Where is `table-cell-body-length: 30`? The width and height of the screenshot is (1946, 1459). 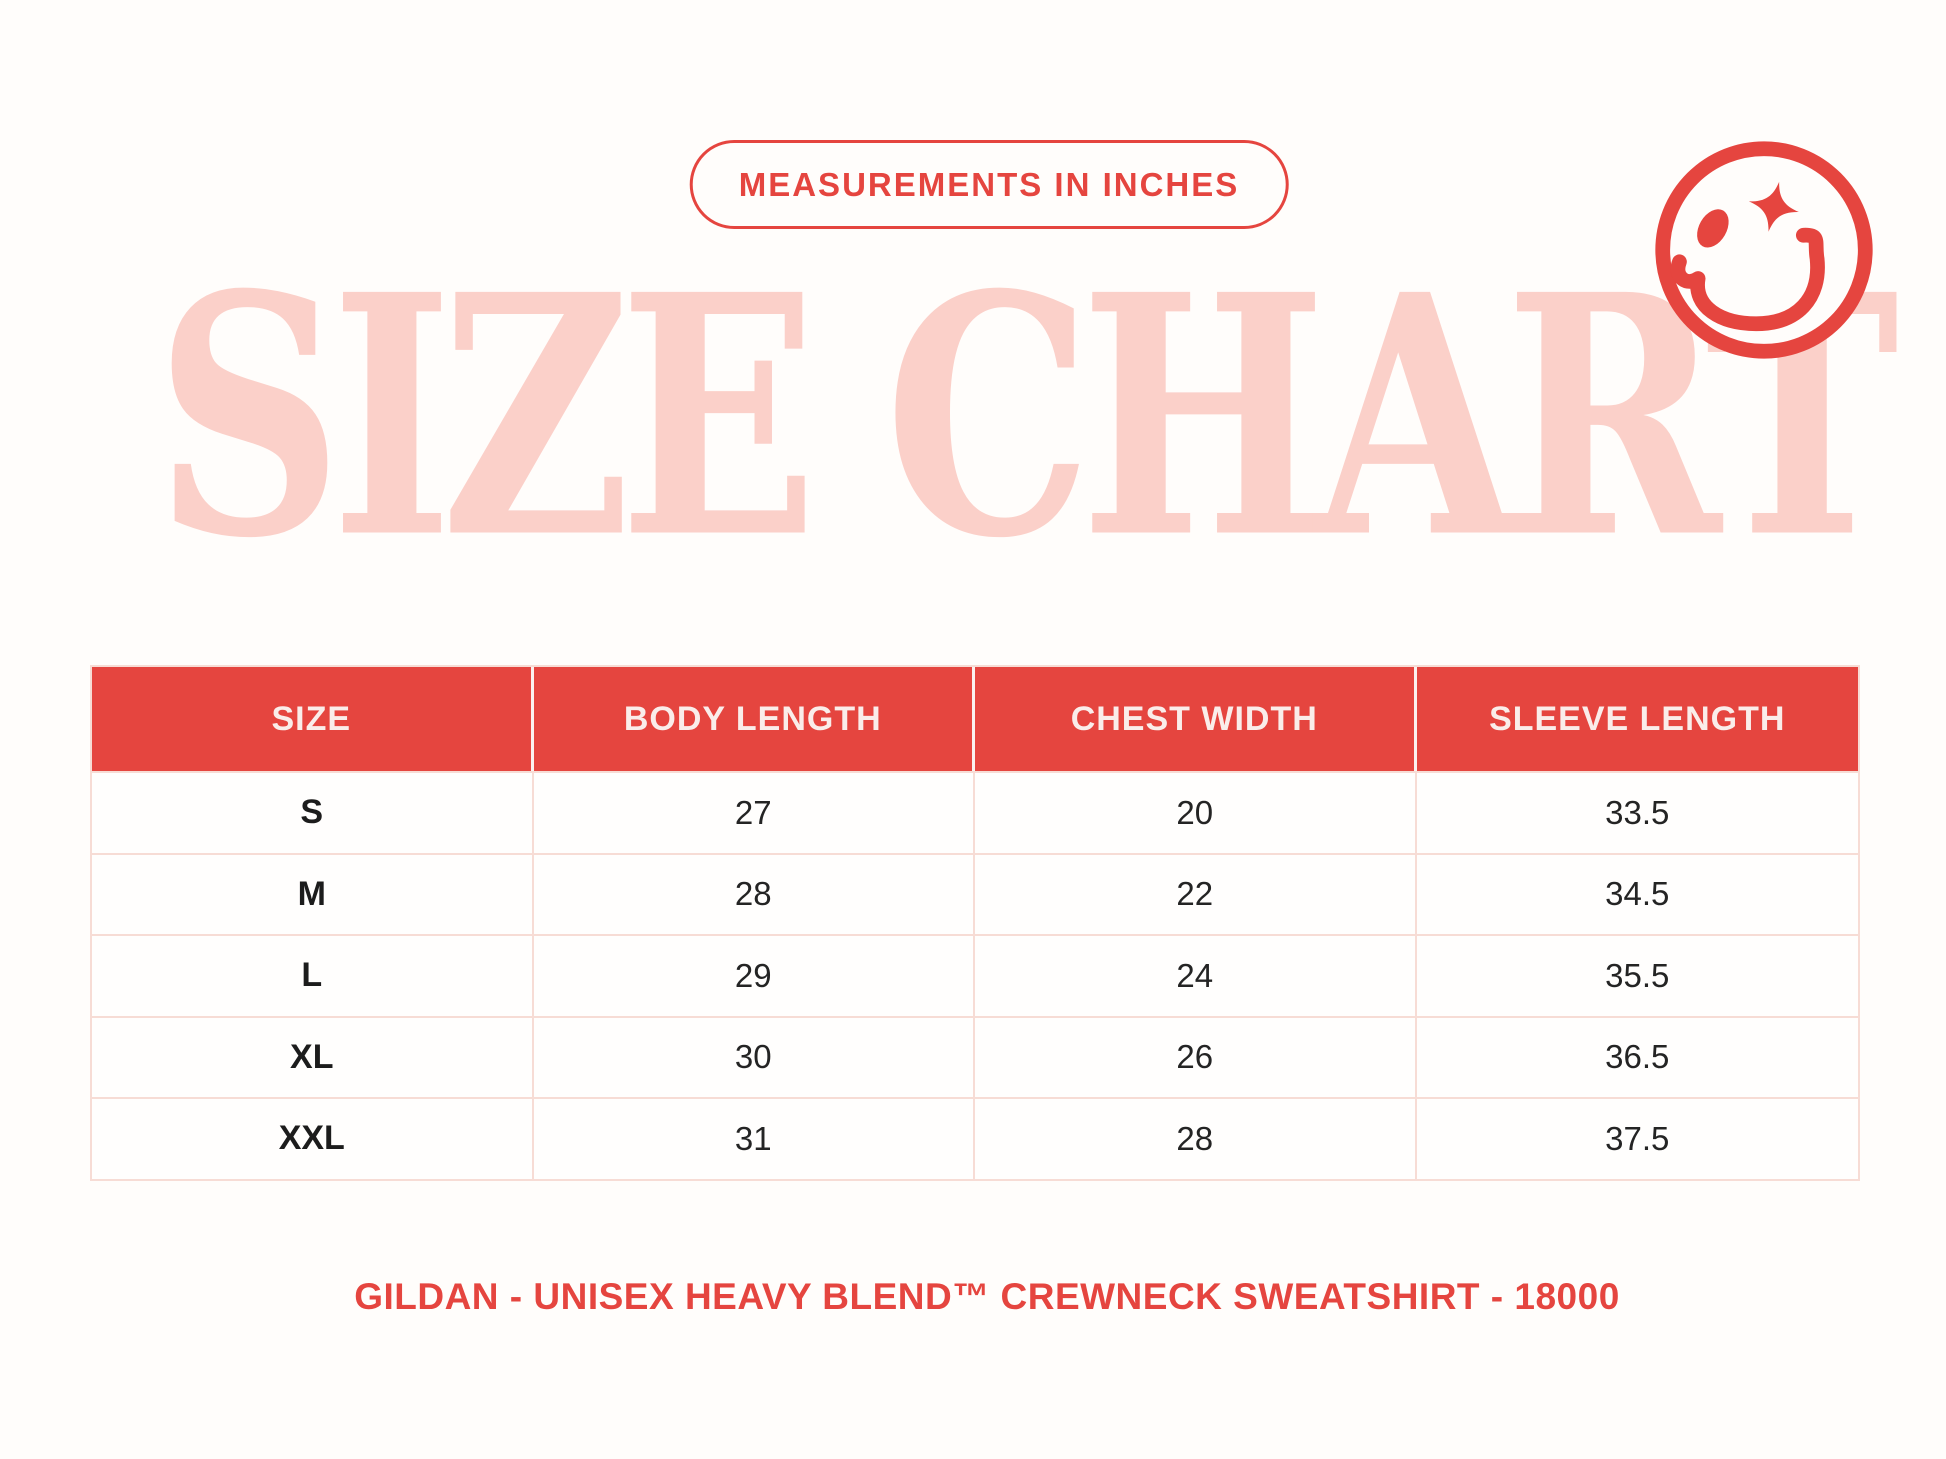 table-cell-body-length: 30 is located at coordinates (754, 1056).